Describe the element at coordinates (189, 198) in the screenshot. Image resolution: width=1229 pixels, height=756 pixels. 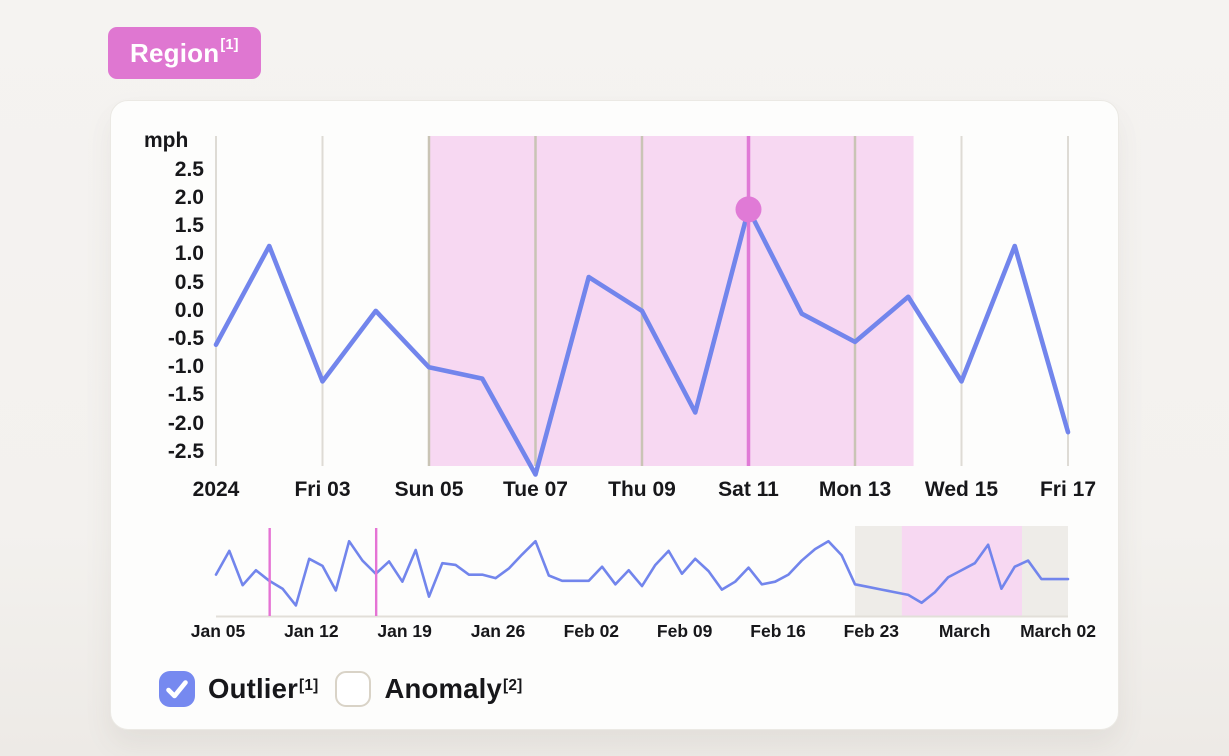
I see `y-axis-tick-label: 2.0` at that location.